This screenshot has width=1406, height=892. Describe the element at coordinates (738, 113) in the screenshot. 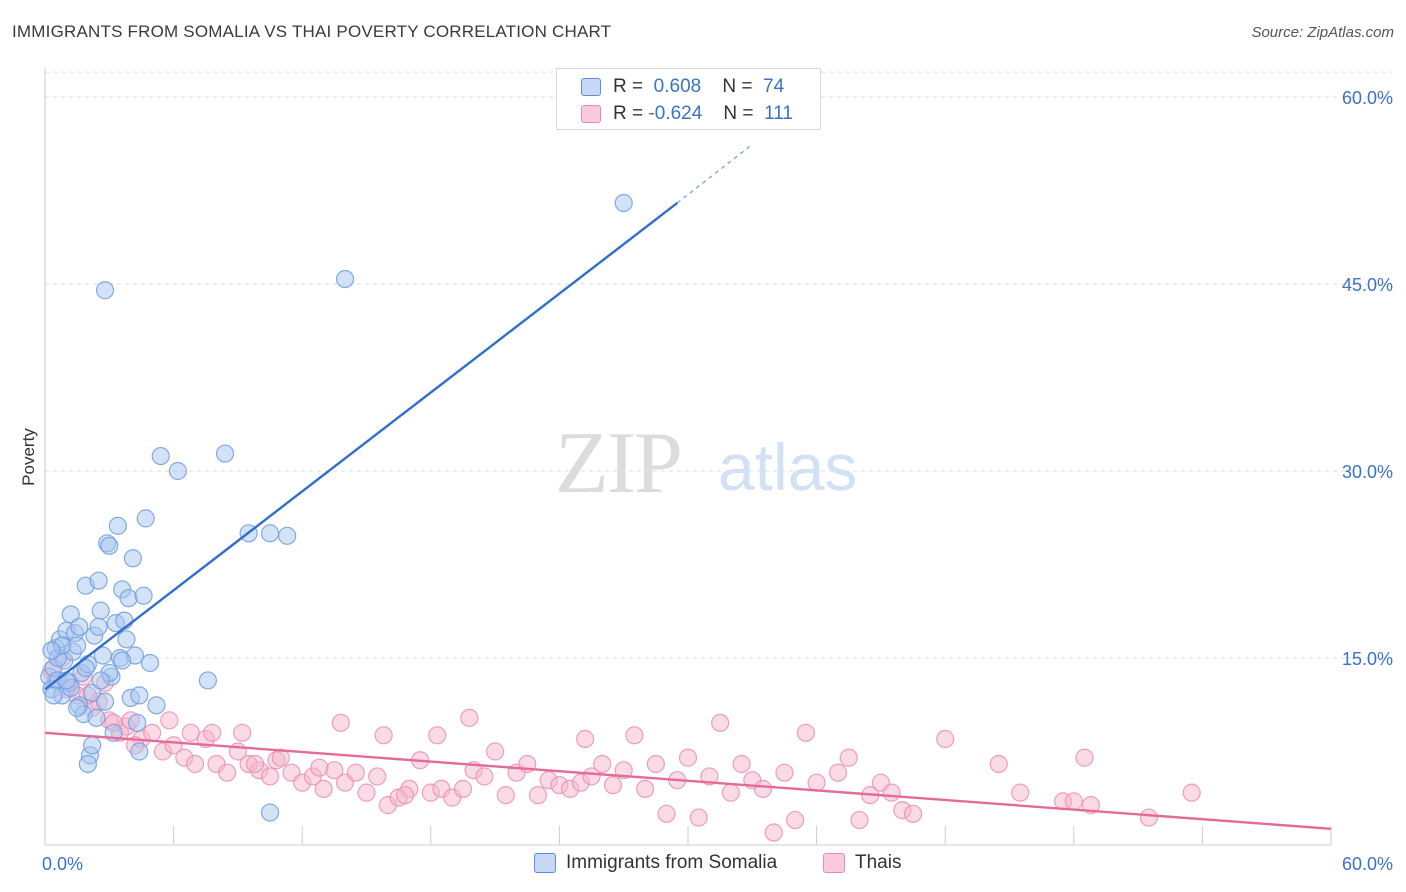

I see `legend-n-label: N =` at that location.